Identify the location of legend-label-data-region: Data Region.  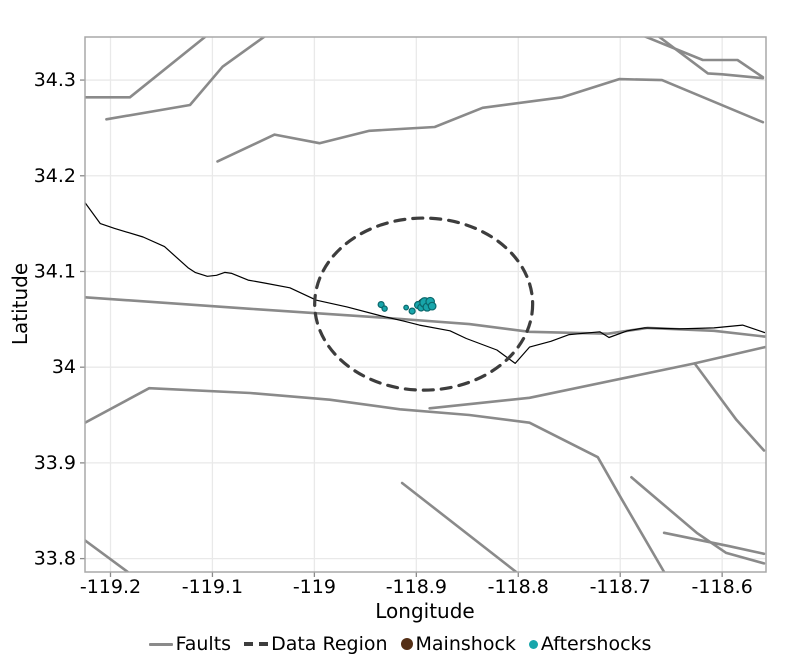
(329, 644).